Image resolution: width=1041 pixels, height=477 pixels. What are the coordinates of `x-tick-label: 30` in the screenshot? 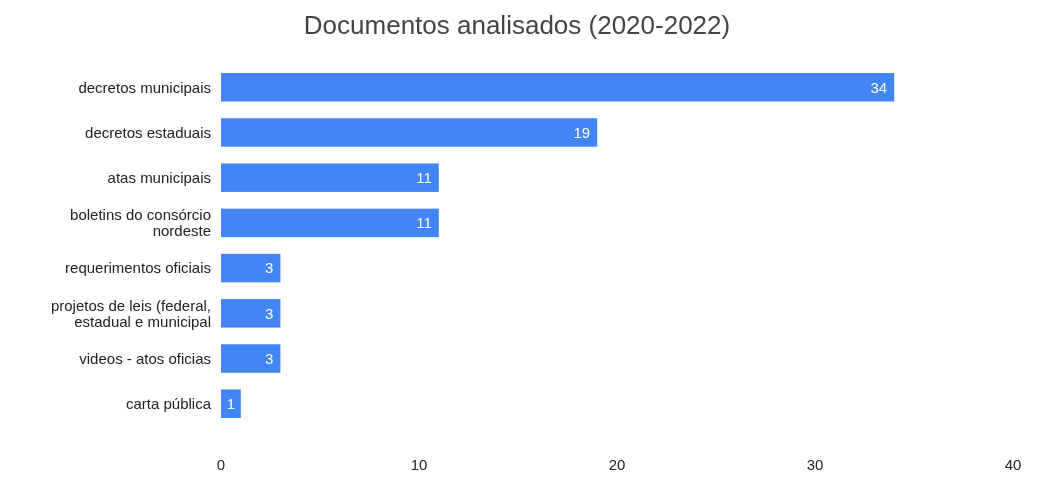 It's located at (815, 464).